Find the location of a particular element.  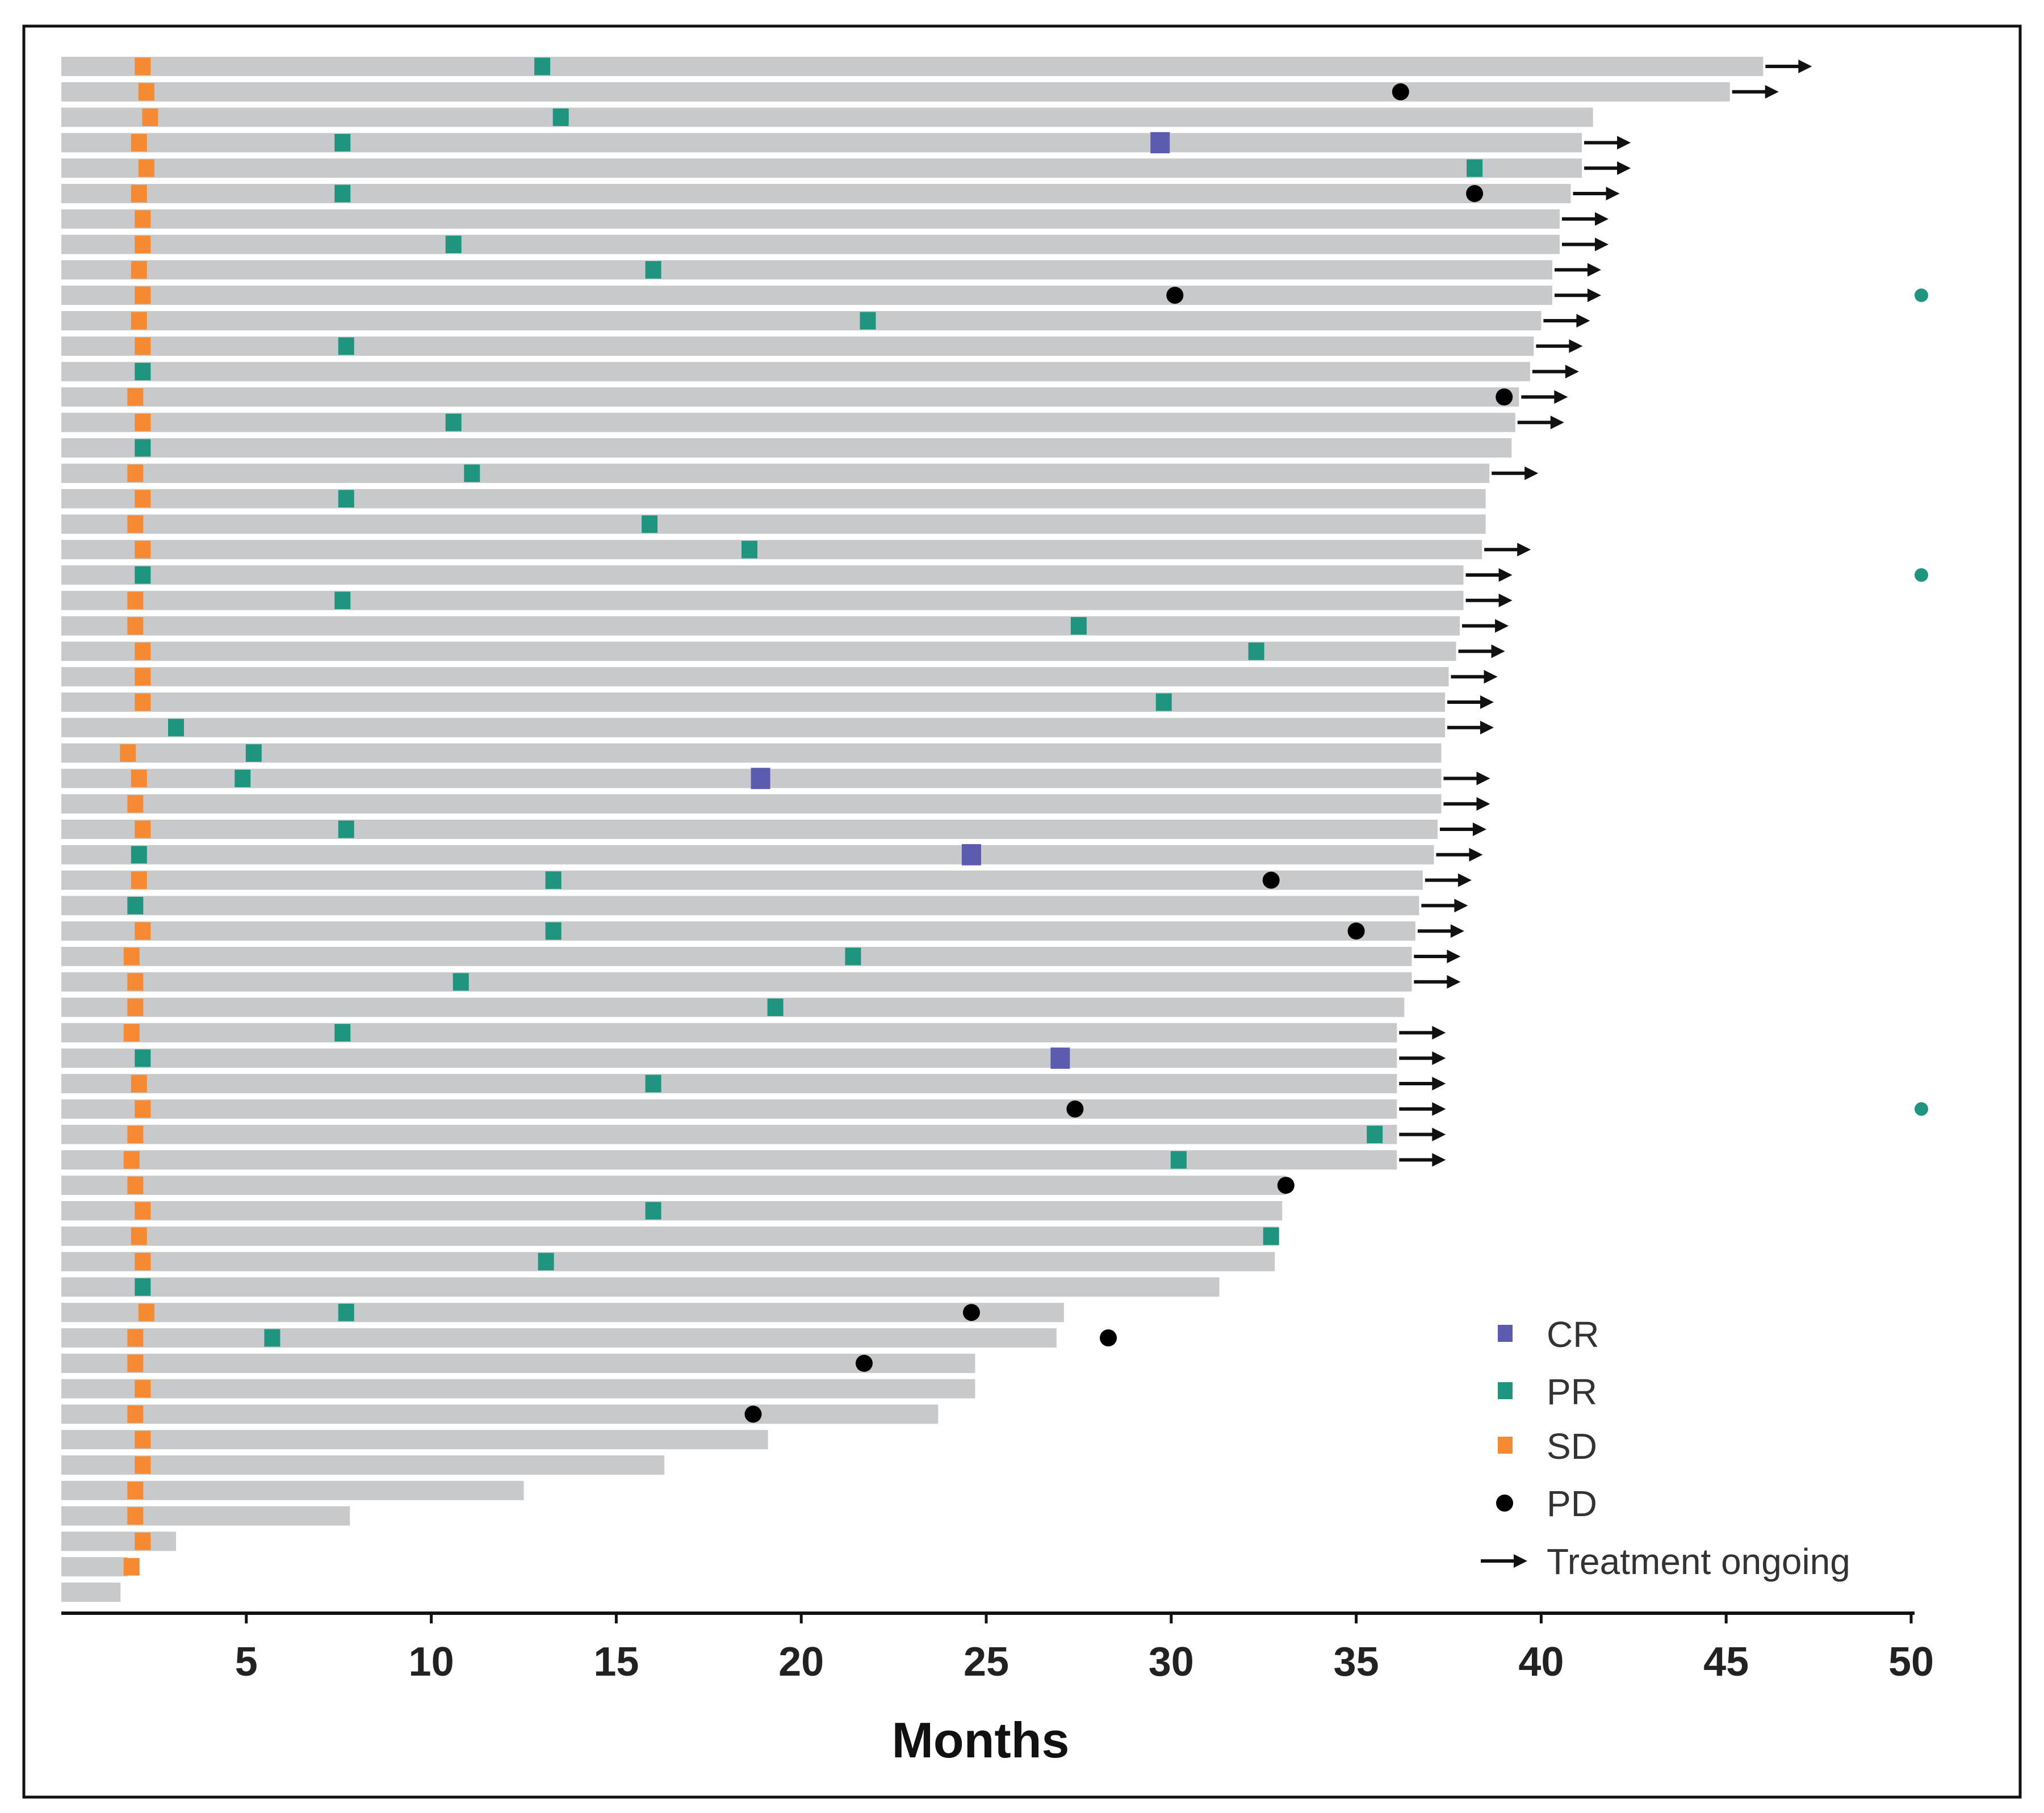

legend-item-sd: SD is located at coordinates (1547, 1447).